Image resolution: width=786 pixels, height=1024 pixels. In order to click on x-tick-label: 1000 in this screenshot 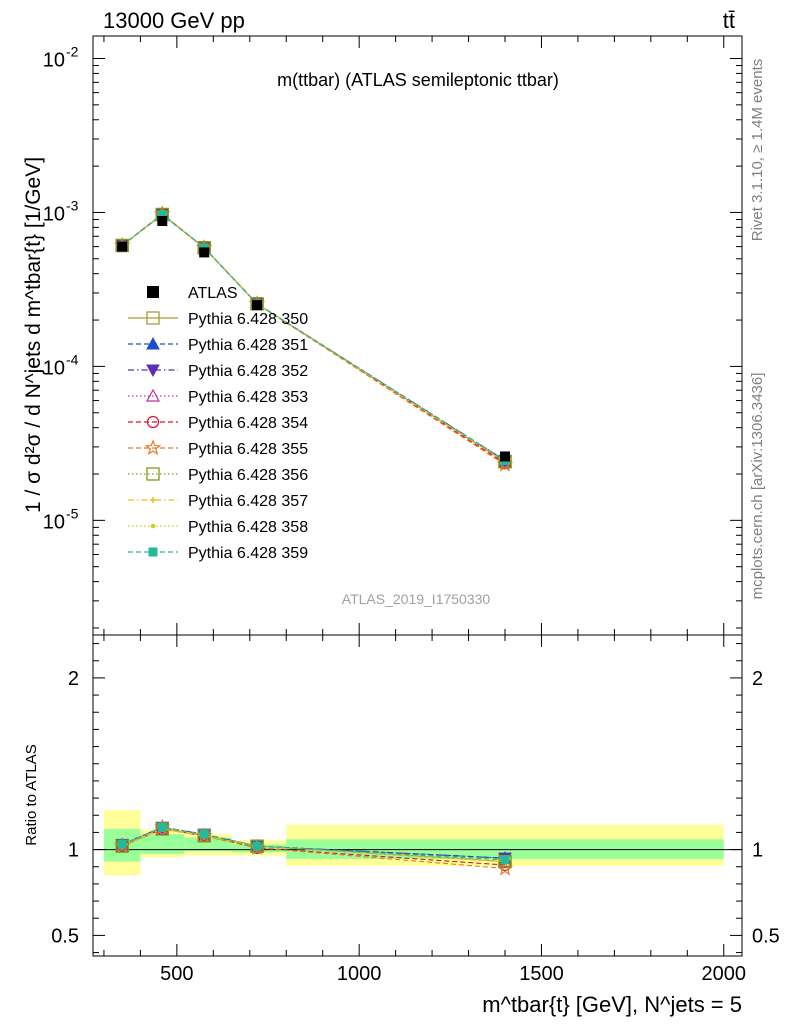, I will do `click(359, 974)`.